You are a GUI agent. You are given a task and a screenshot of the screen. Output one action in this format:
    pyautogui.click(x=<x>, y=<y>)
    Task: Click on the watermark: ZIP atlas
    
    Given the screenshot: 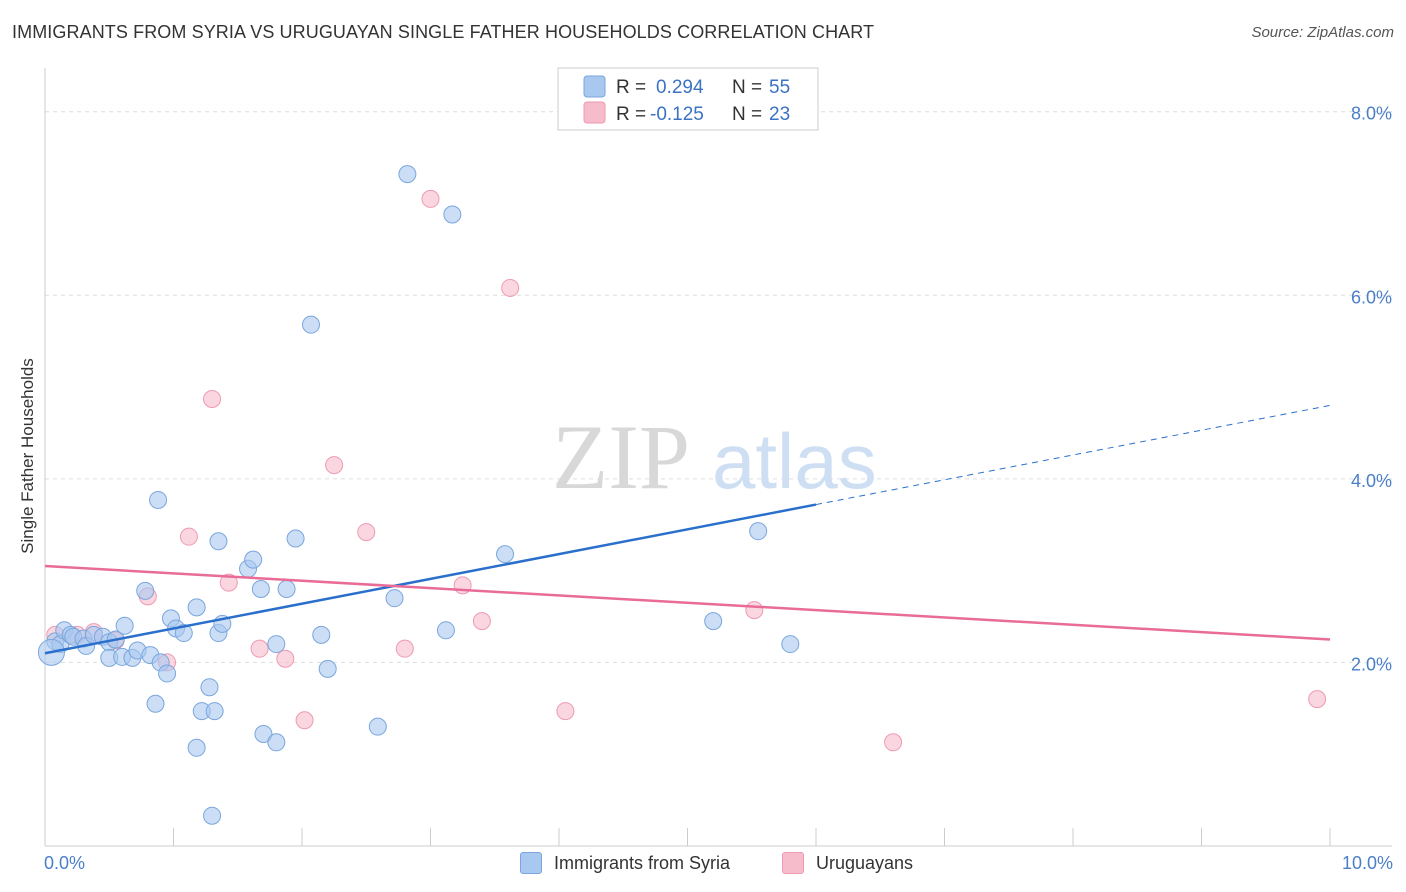 What is the action you would take?
    pyautogui.click(x=714, y=457)
    